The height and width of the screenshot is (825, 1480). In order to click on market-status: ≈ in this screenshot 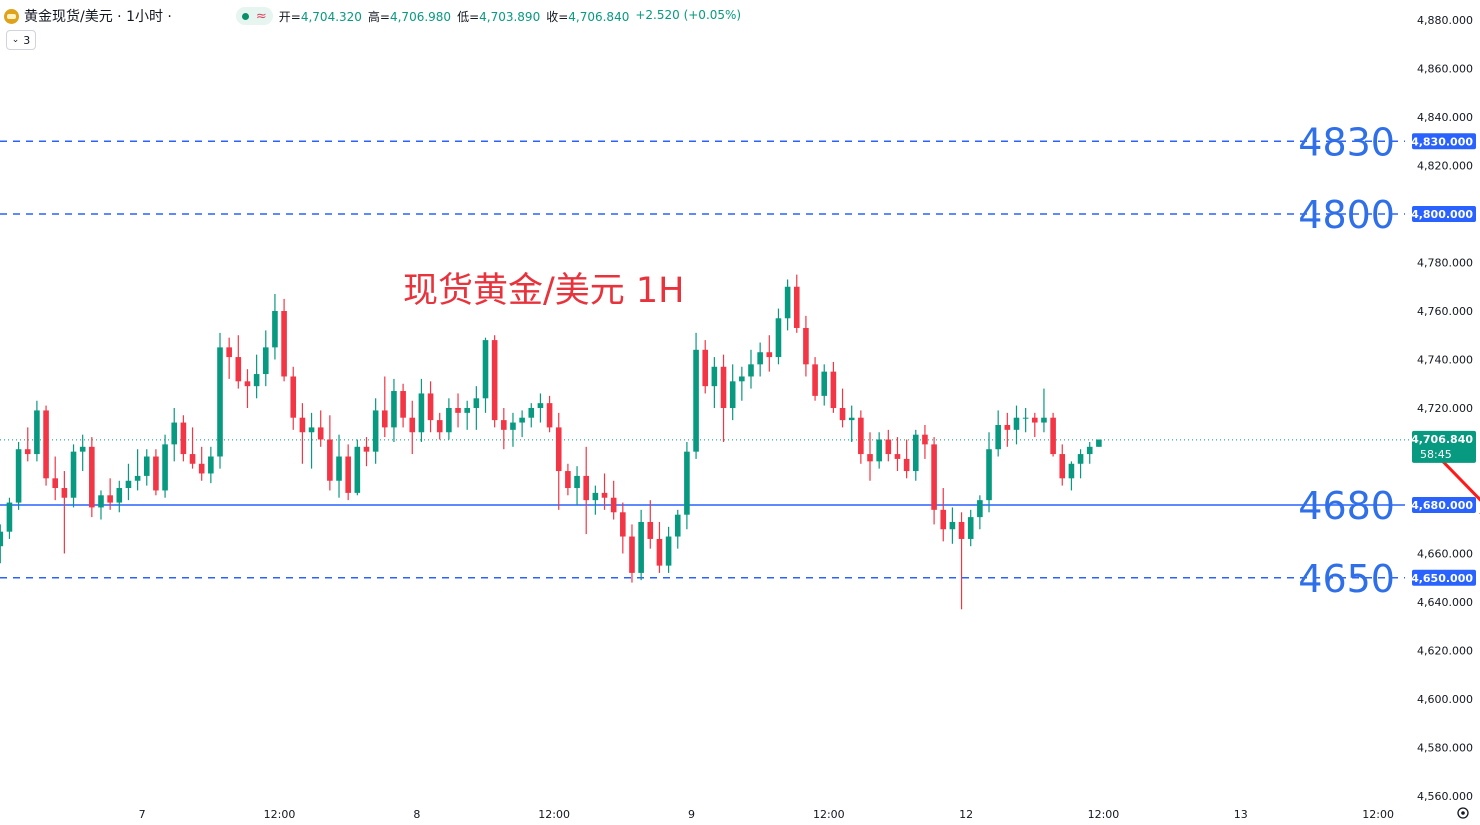, I will do `click(254, 16)`.